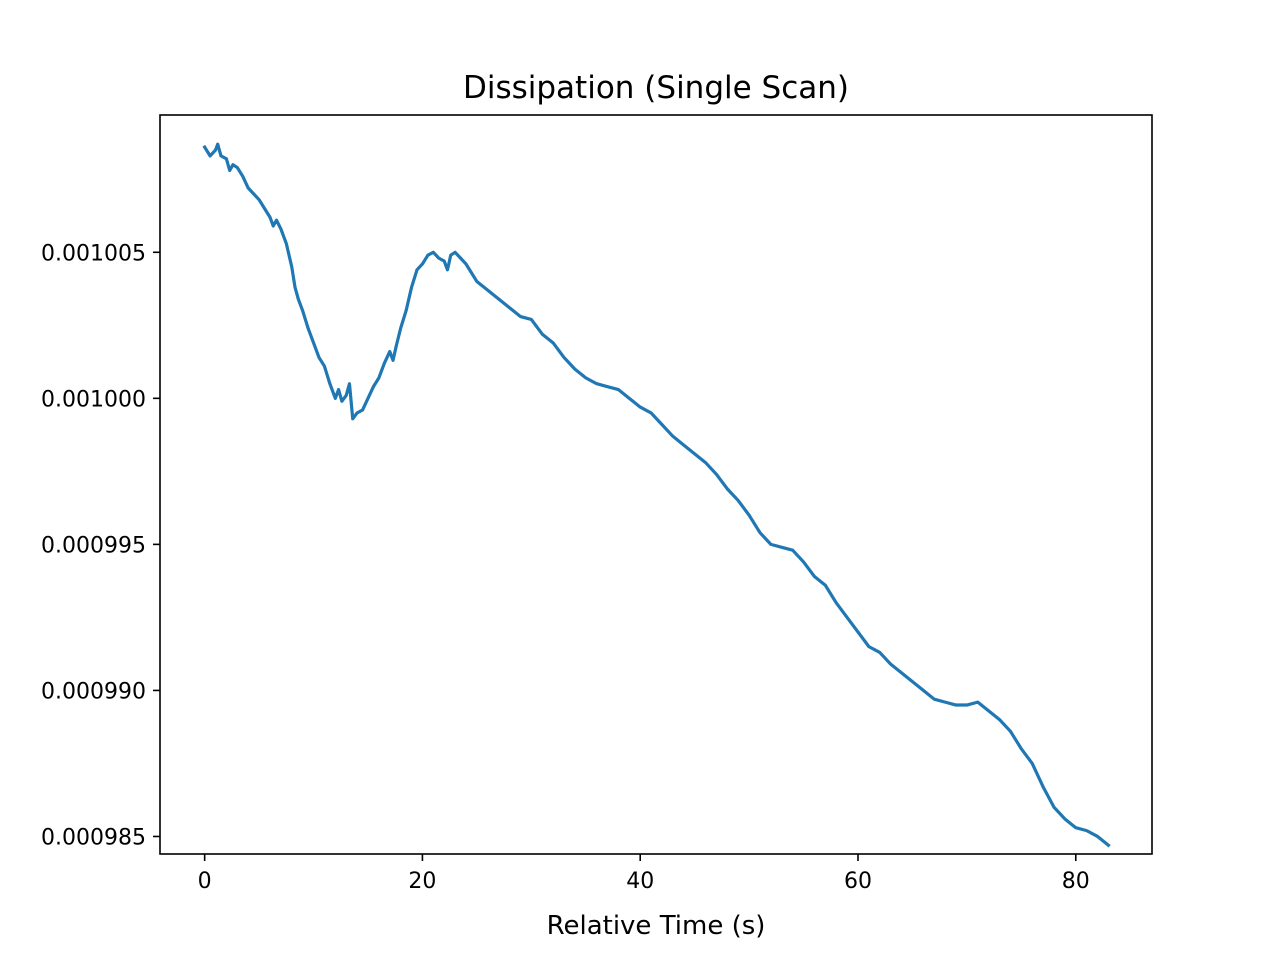 The height and width of the screenshot is (960, 1280). What do you see at coordinates (422, 881) in the screenshot?
I see `x-tick-label: 20` at bounding box center [422, 881].